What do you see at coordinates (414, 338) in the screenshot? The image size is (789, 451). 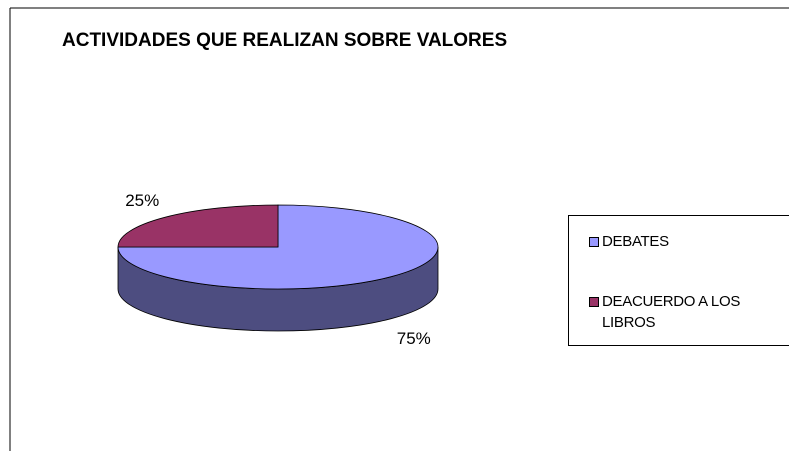 I see `data-label: 75%` at bounding box center [414, 338].